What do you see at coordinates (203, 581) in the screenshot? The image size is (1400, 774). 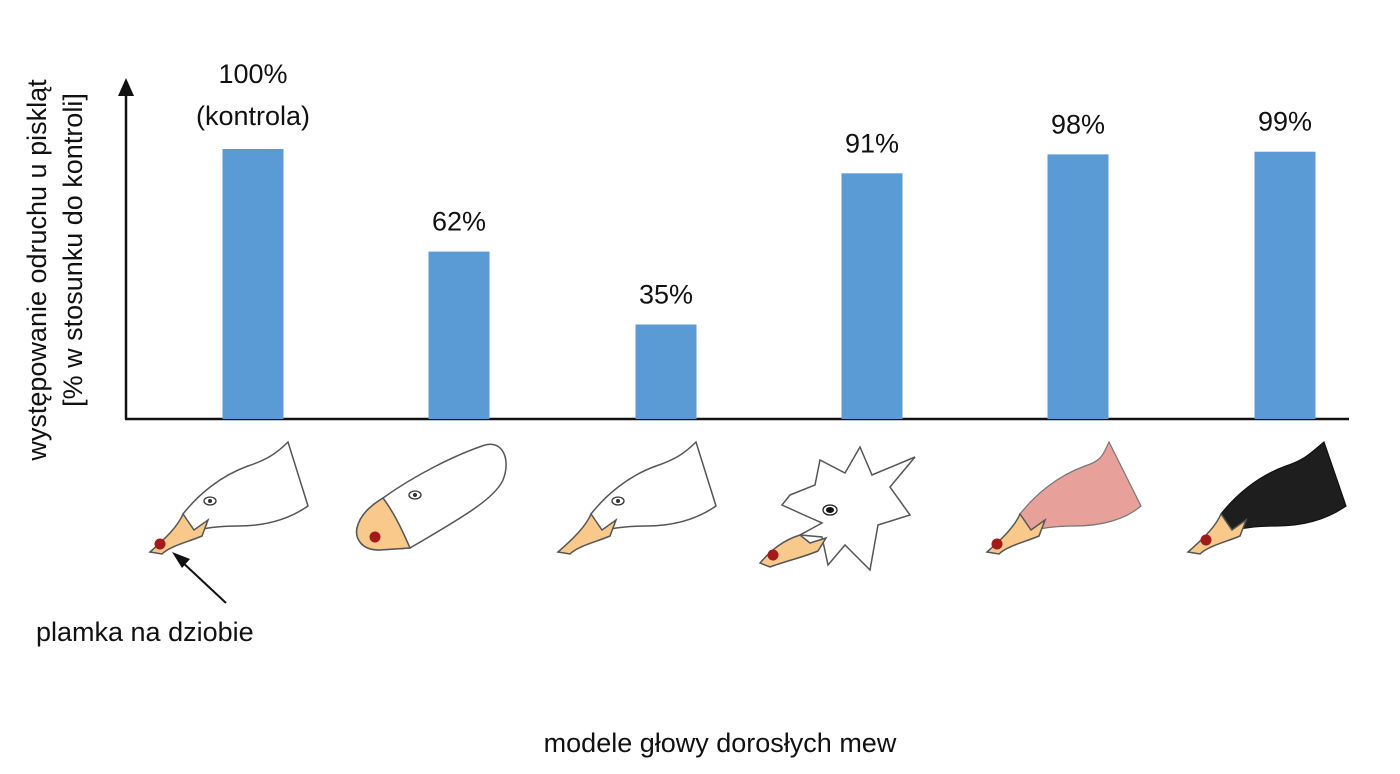 I see `annotation-arrow` at bounding box center [203, 581].